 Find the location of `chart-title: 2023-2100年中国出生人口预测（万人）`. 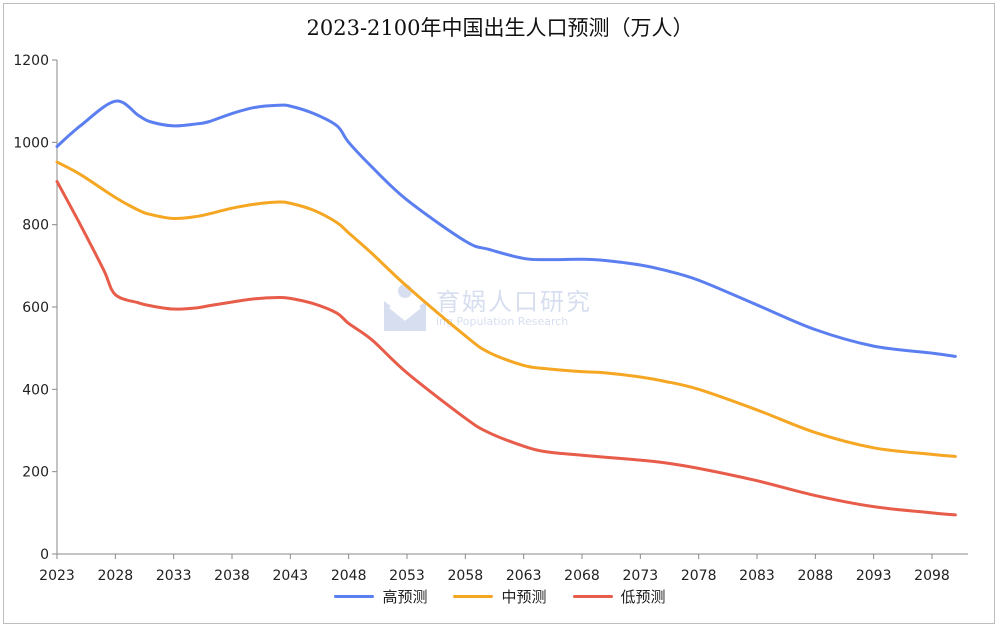

chart-title: 2023-2100年中国出生人口预测（万人） is located at coordinates (500, 28).